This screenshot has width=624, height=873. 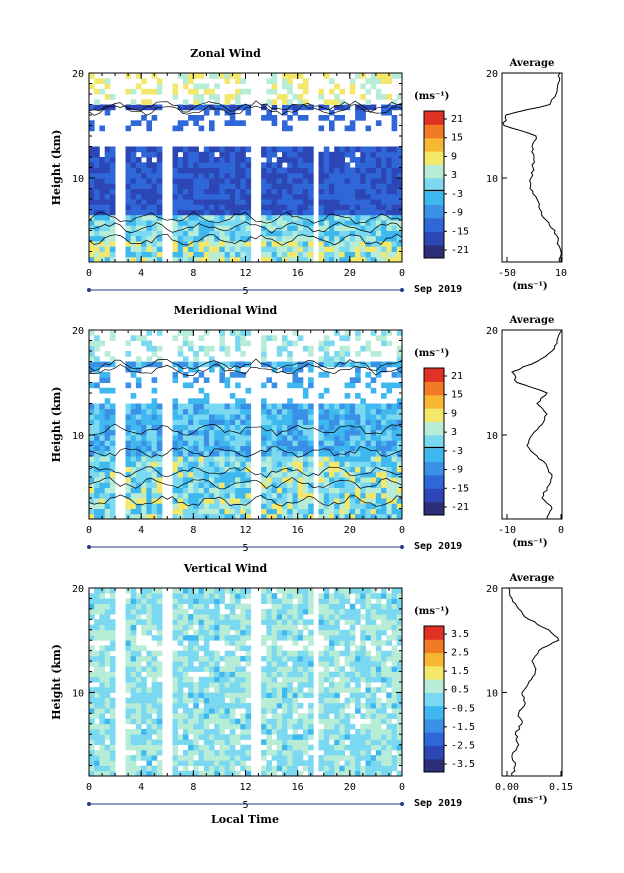 What do you see at coordinates (454, 156) in the screenshot?
I see `colorbar-tick-label: 9` at bounding box center [454, 156].